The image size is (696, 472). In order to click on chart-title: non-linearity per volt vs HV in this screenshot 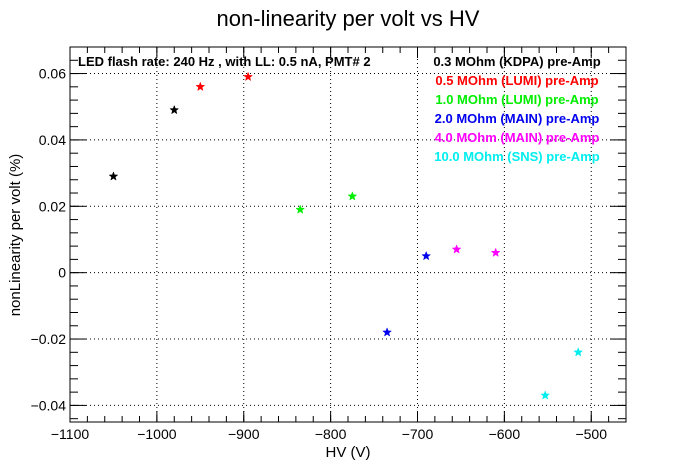, I will do `click(348, 18)`.